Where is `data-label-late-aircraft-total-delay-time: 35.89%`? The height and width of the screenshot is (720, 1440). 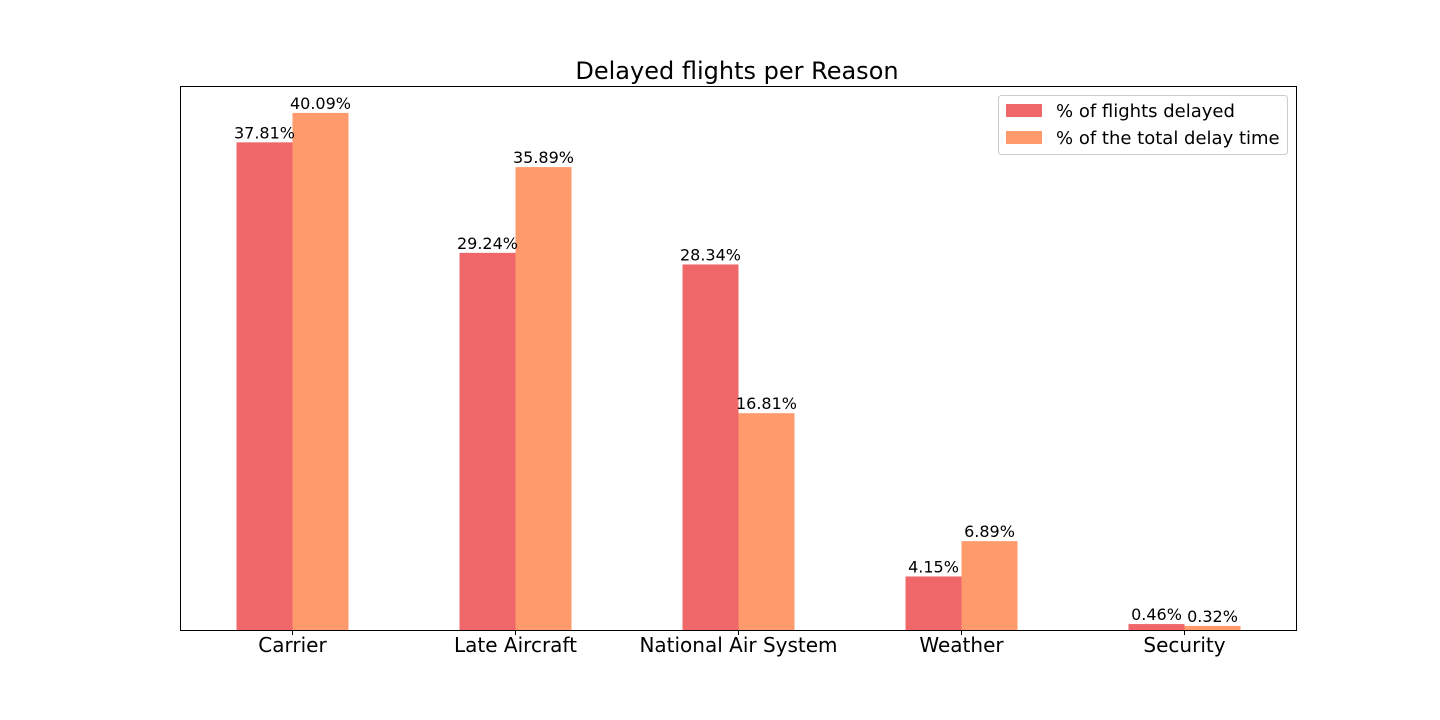 data-label-late-aircraft-total-delay-time: 35.89% is located at coordinates (543, 157).